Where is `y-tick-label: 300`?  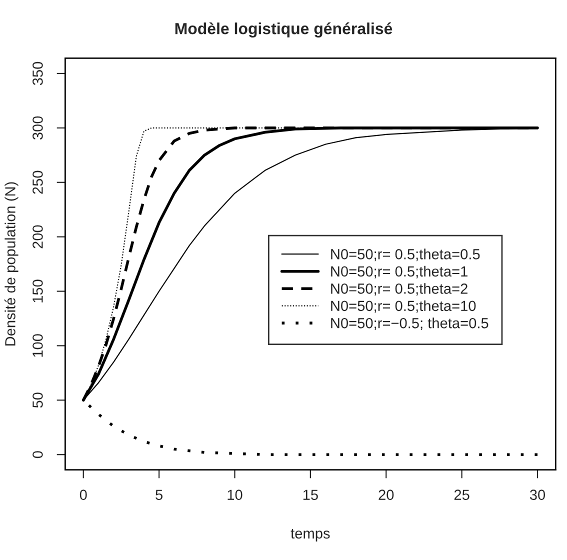 y-tick-label: 300 is located at coordinates (37, 128).